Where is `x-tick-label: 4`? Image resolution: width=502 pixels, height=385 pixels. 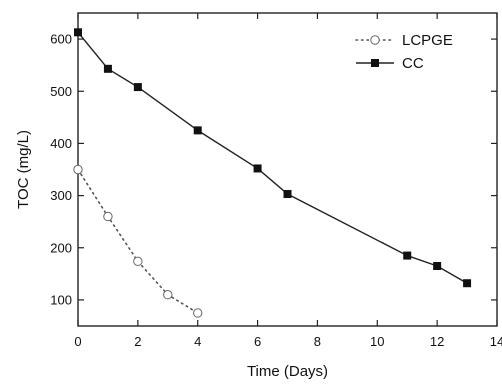 x-tick-label: 4 is located at coordinates (197, 341).